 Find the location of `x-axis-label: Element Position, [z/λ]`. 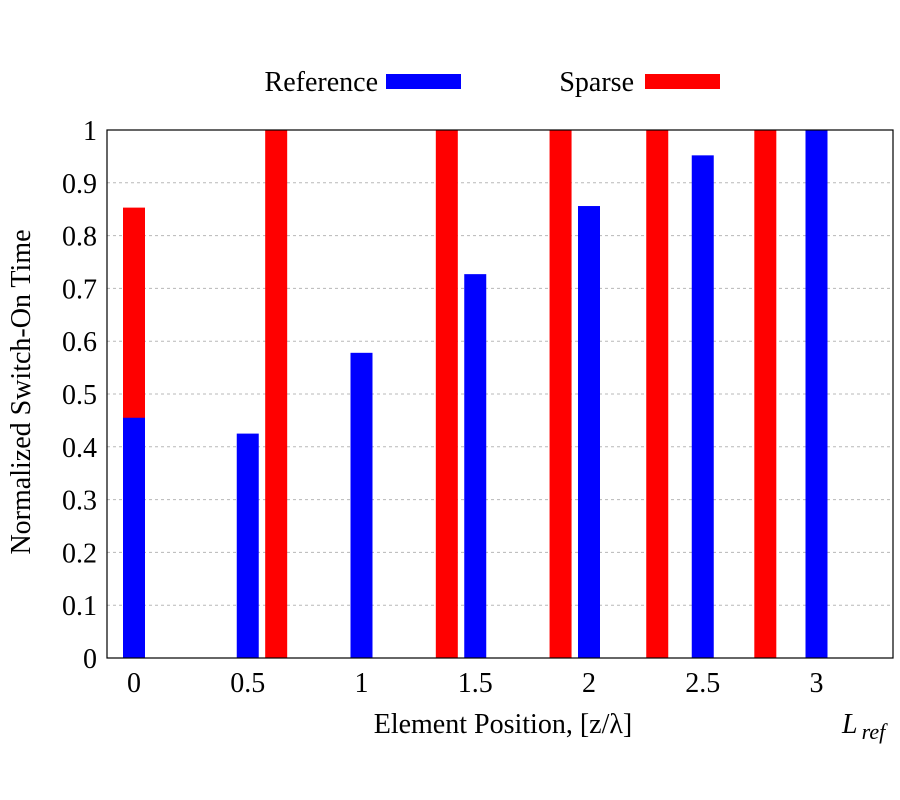

x-axis-label: Element Position, [z/λ] is located at coordinates (503, 724).